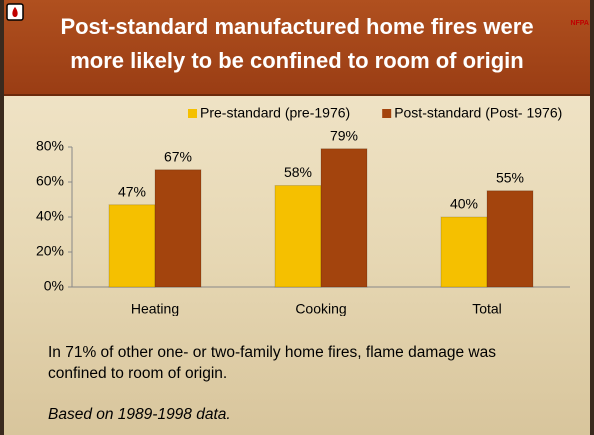 This screenshot has height=435, width=594. What do you see at coordinates (510, 177) in the screenshot?
I see `value-label: 55%` at bounding box center [510, 177].